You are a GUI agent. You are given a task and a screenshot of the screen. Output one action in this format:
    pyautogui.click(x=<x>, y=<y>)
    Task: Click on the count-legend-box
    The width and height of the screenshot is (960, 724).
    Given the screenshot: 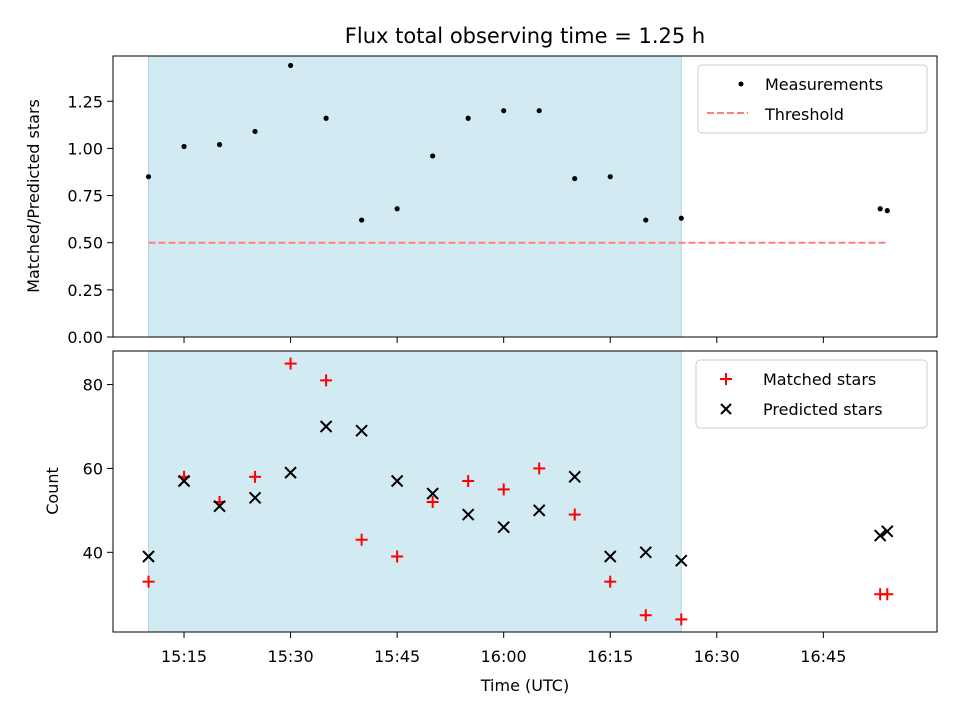 What is the action you would take?
    pyautogui.click(x=811, y=394)
    